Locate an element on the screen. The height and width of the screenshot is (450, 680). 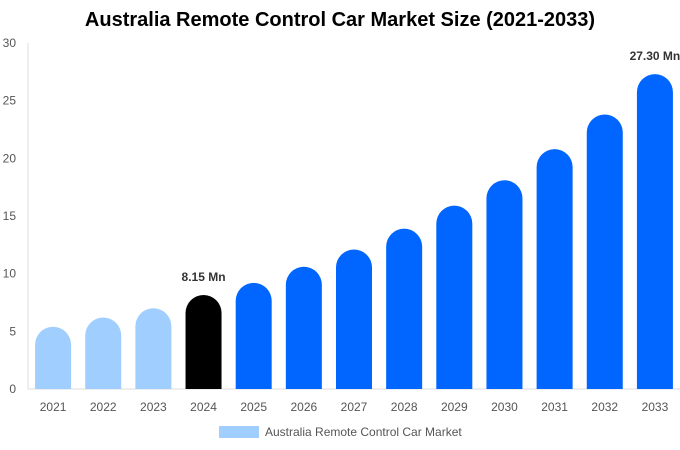
y-tick-label: 10 is located at coordinates (10, 274).